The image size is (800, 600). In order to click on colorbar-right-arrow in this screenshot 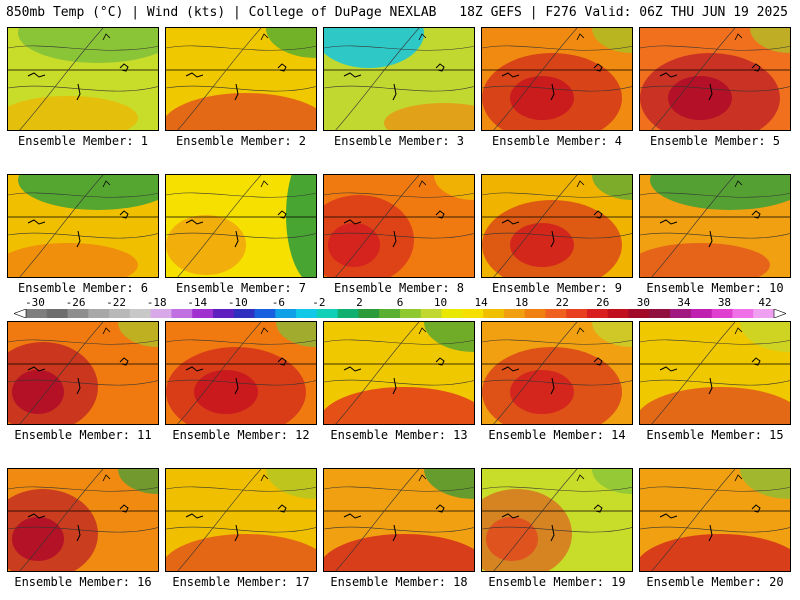, I will do `click(779, 313)`.